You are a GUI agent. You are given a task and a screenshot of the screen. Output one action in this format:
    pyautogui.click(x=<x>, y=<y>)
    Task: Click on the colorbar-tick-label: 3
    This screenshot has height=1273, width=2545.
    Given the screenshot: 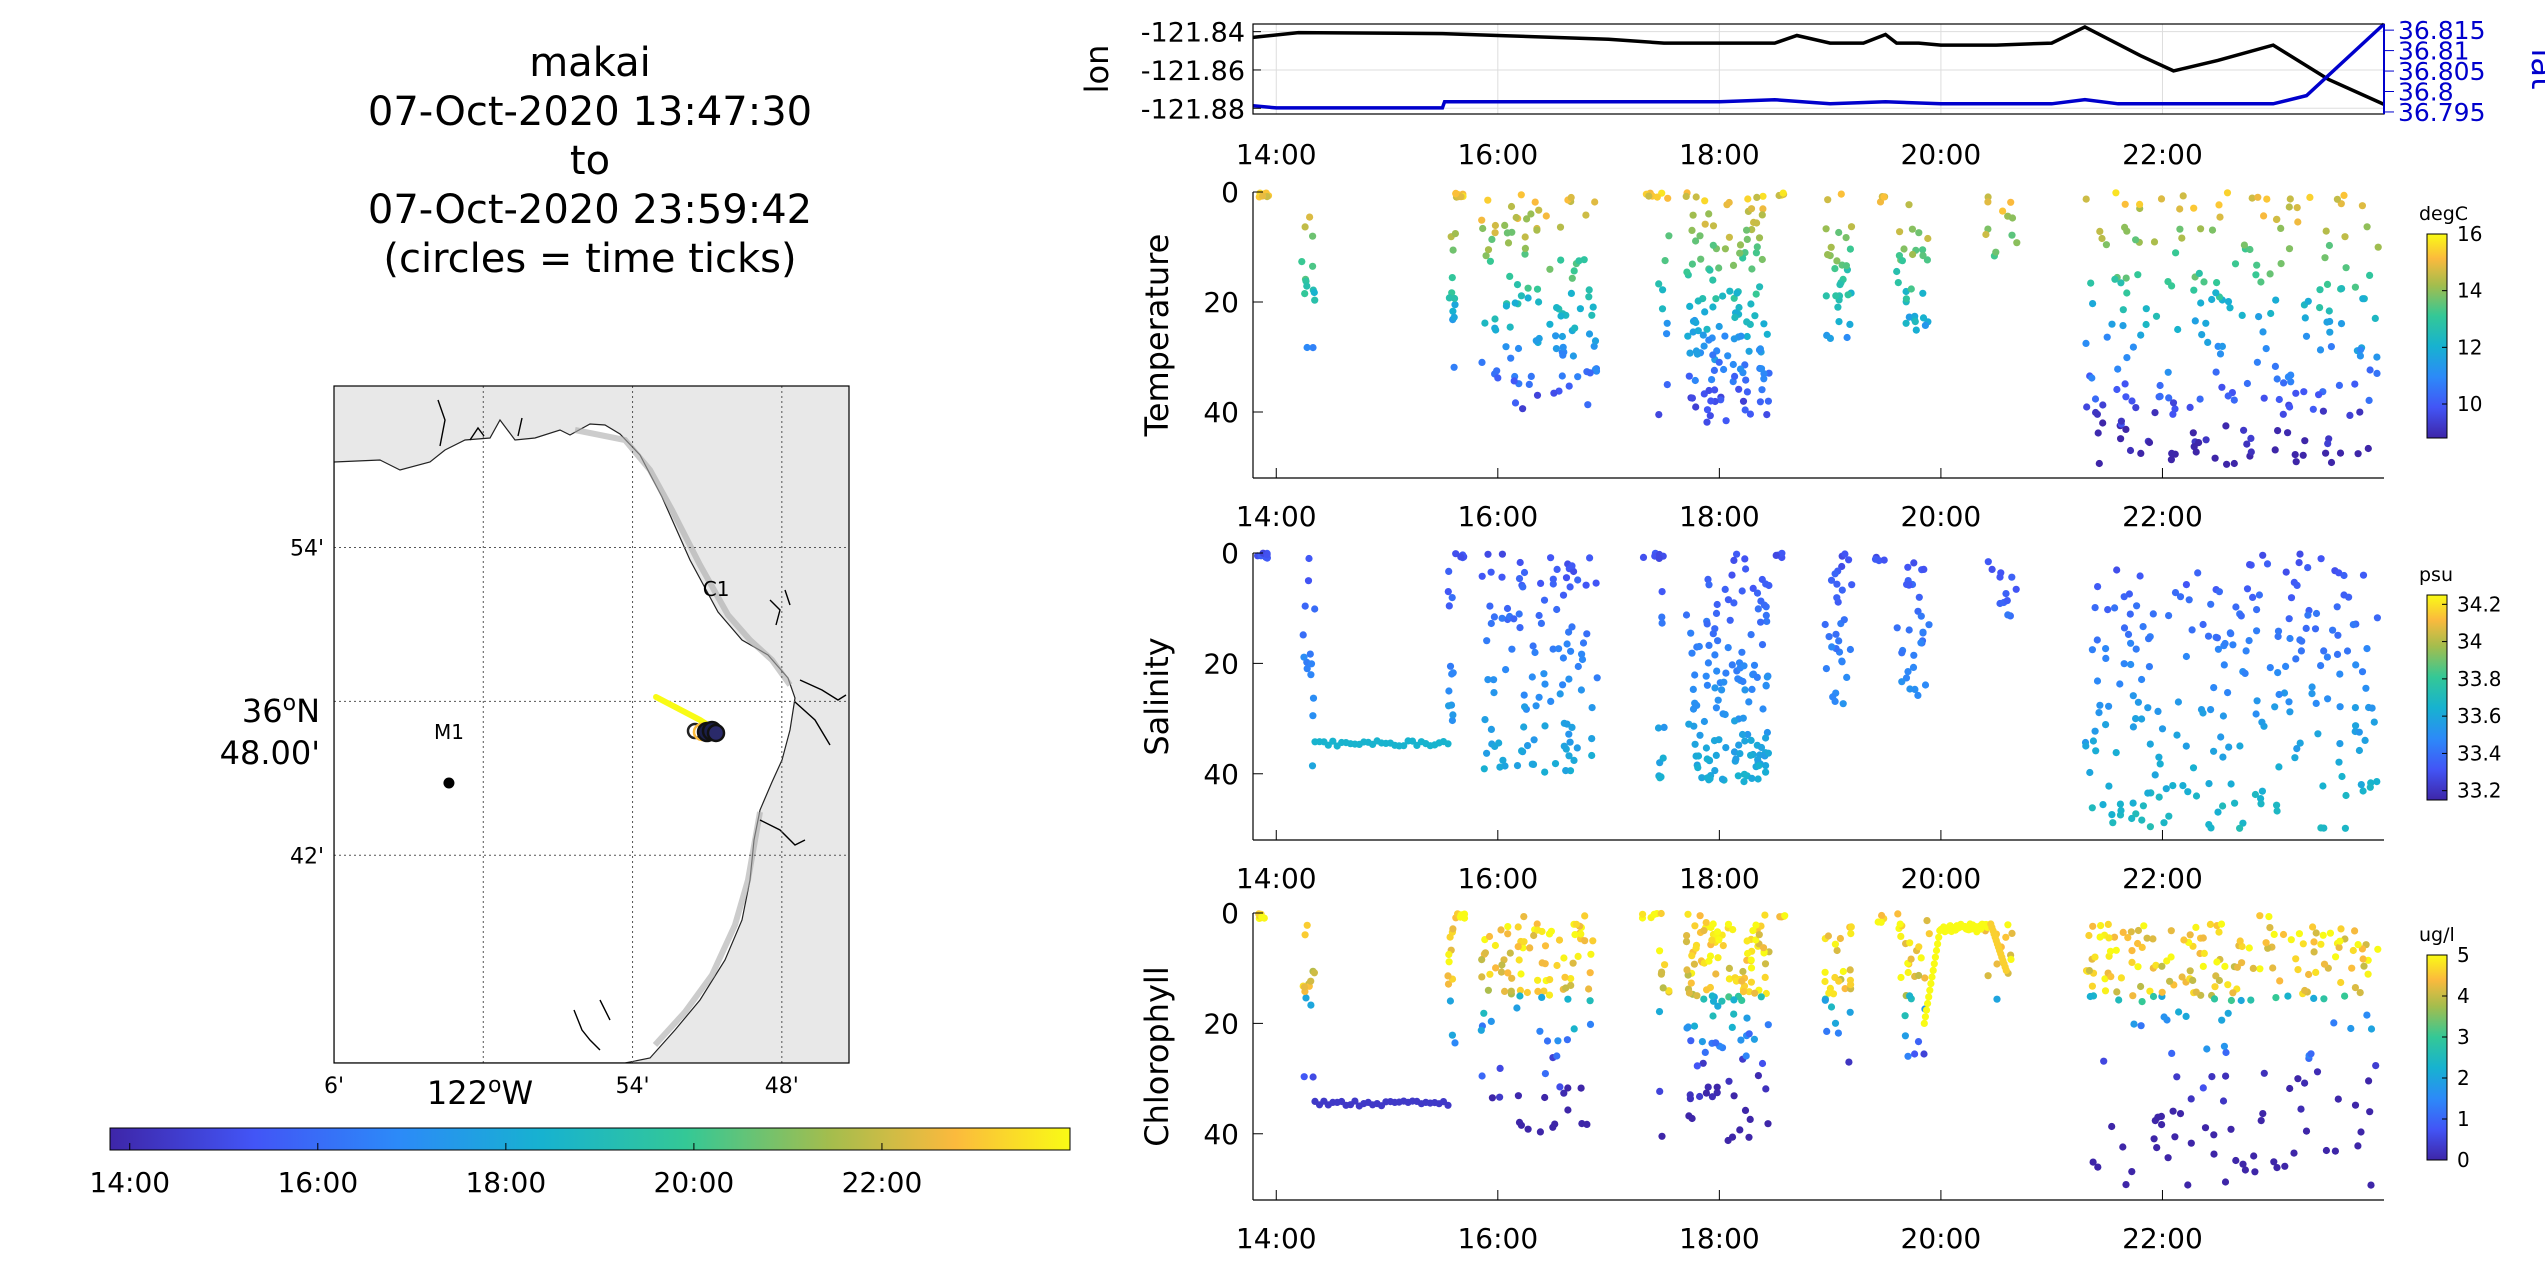 What is the action you would take?
    pyautogui.click(x=2463, y=1037)
    